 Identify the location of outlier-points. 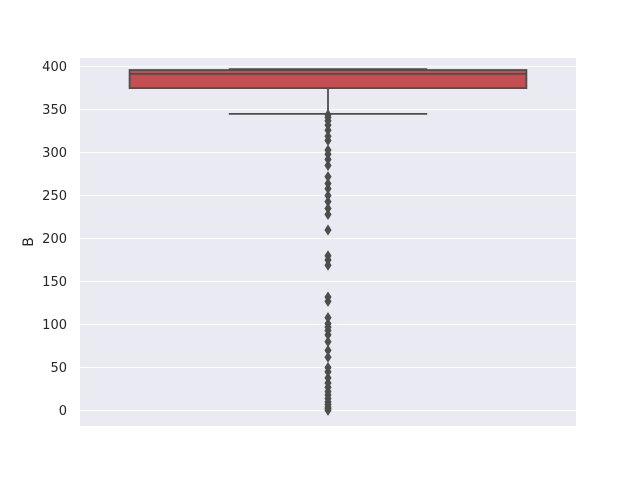
(328, 262).